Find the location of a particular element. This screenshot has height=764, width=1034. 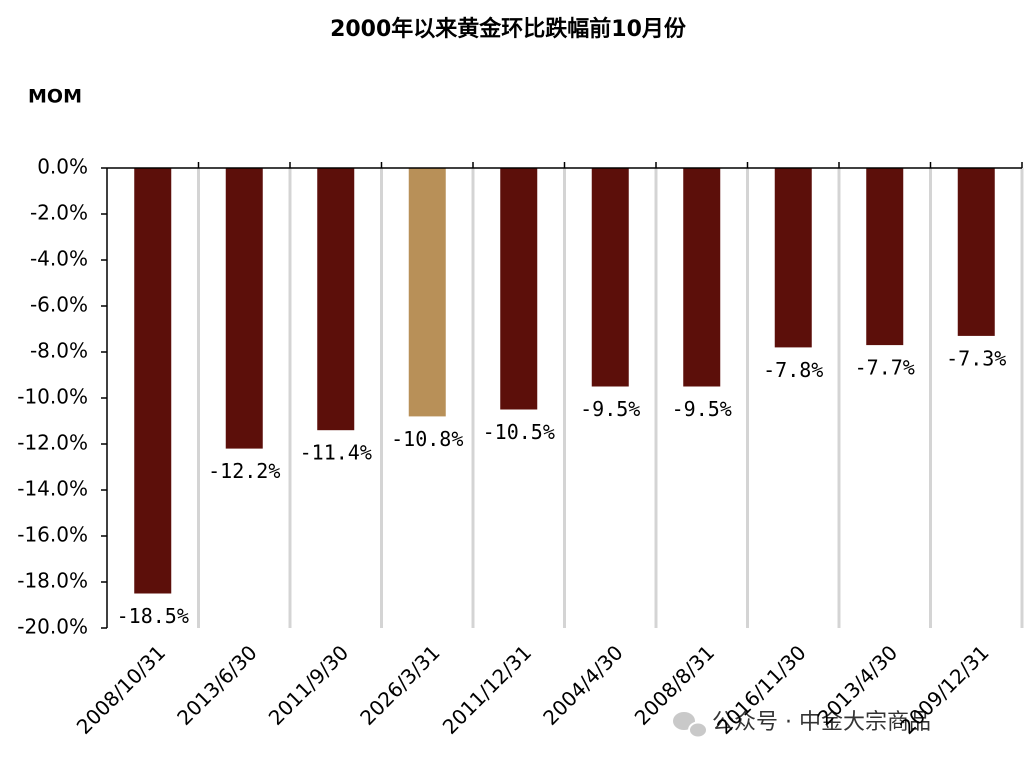

y-axis-label: MOM is located at coordinates (55, 97).